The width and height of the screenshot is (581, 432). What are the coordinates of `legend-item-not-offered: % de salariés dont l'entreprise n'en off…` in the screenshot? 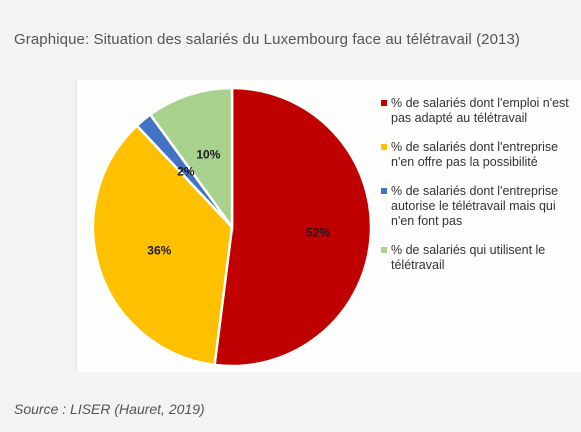 It's located at (477, 155).